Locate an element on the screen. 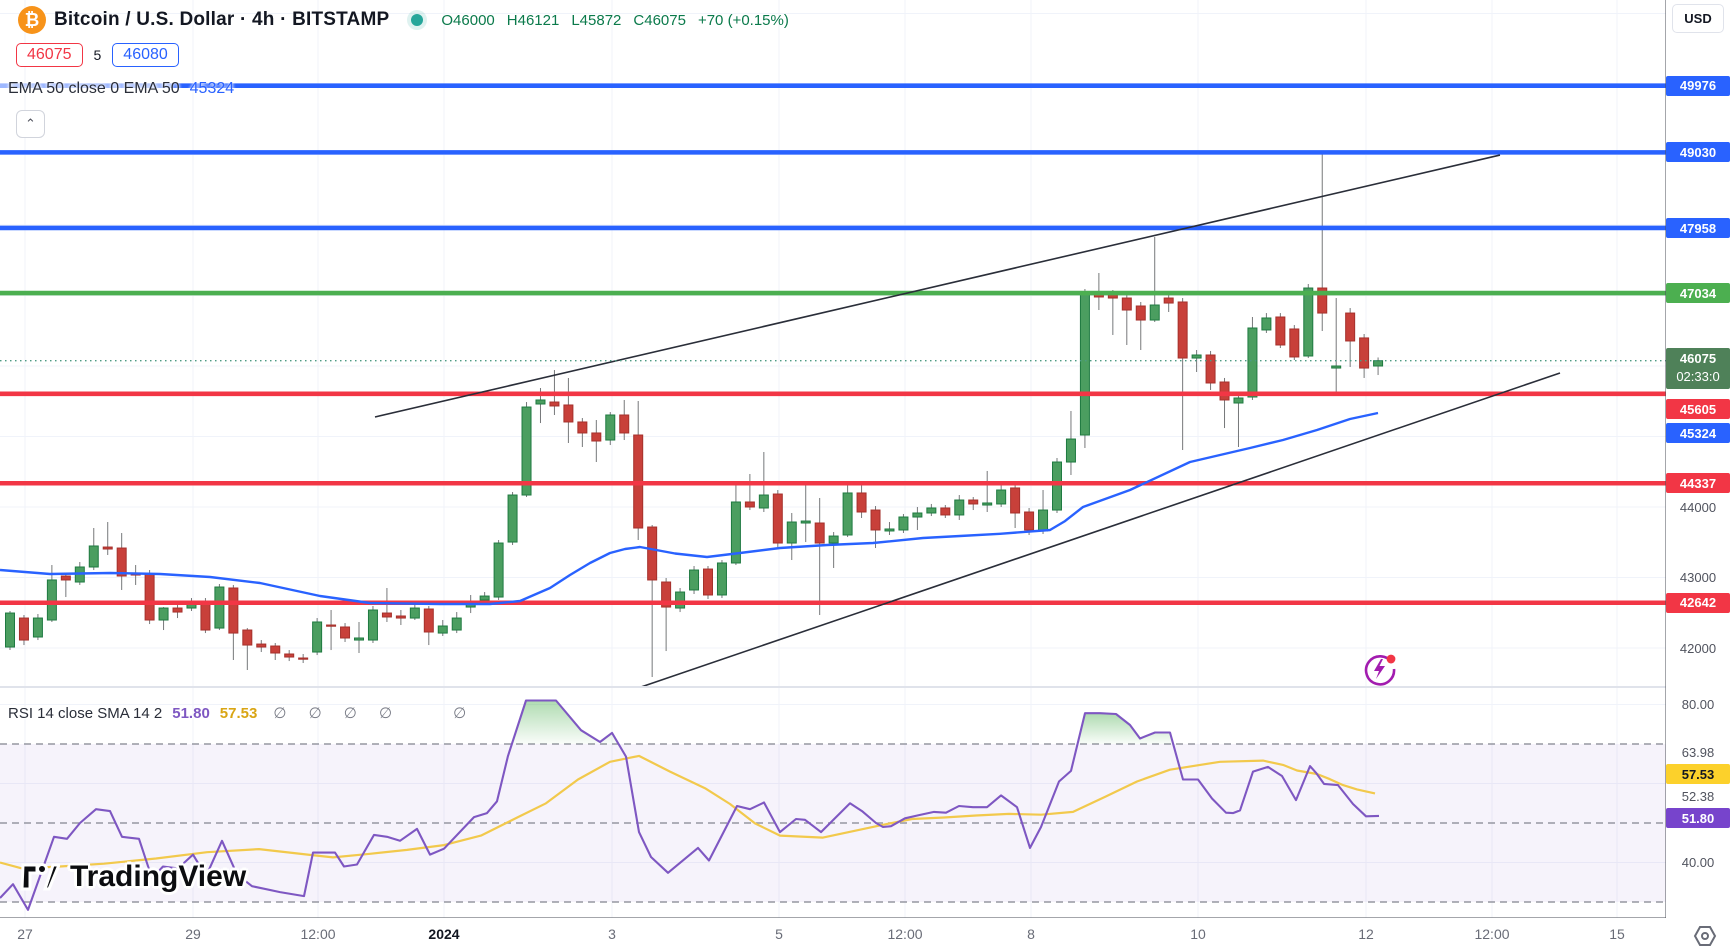 The width and height of the screenshot is (1730, 950). time-axis-label: 3 is located at coordinates (612, 934).